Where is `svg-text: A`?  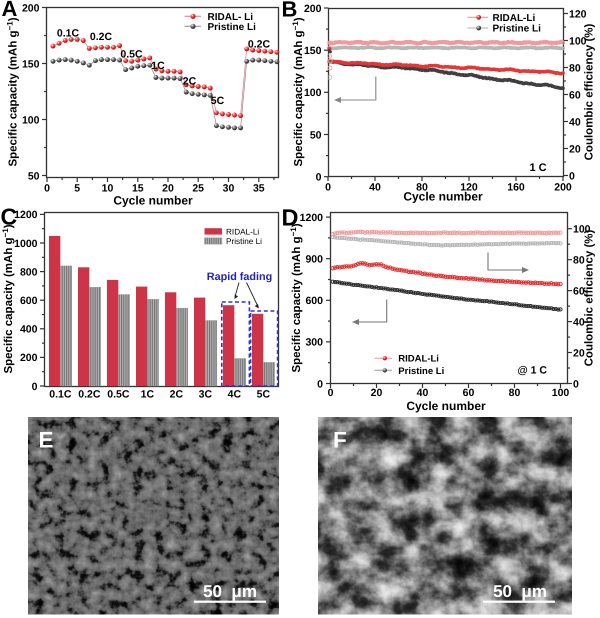 svg-text: A is located at coordinates (10, 10).